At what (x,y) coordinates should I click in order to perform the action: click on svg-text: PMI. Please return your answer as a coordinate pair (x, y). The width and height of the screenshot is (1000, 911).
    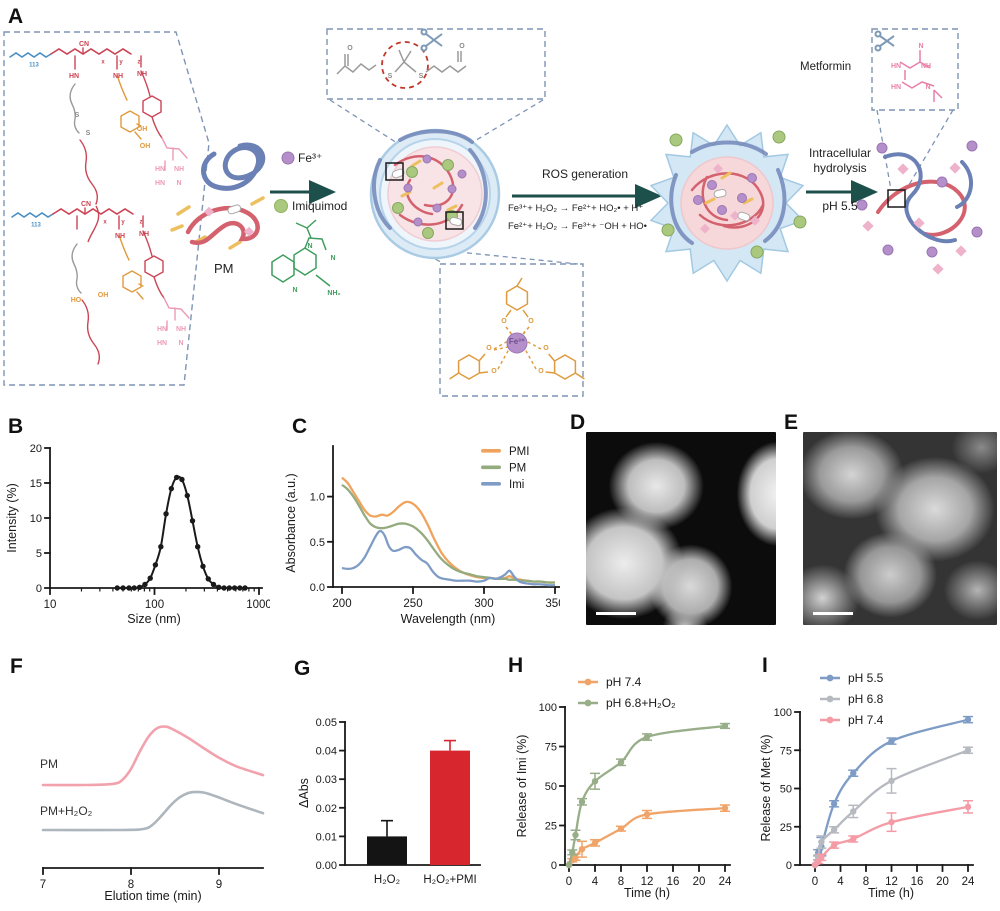
    Looking at the image, I should click on (519, 452).